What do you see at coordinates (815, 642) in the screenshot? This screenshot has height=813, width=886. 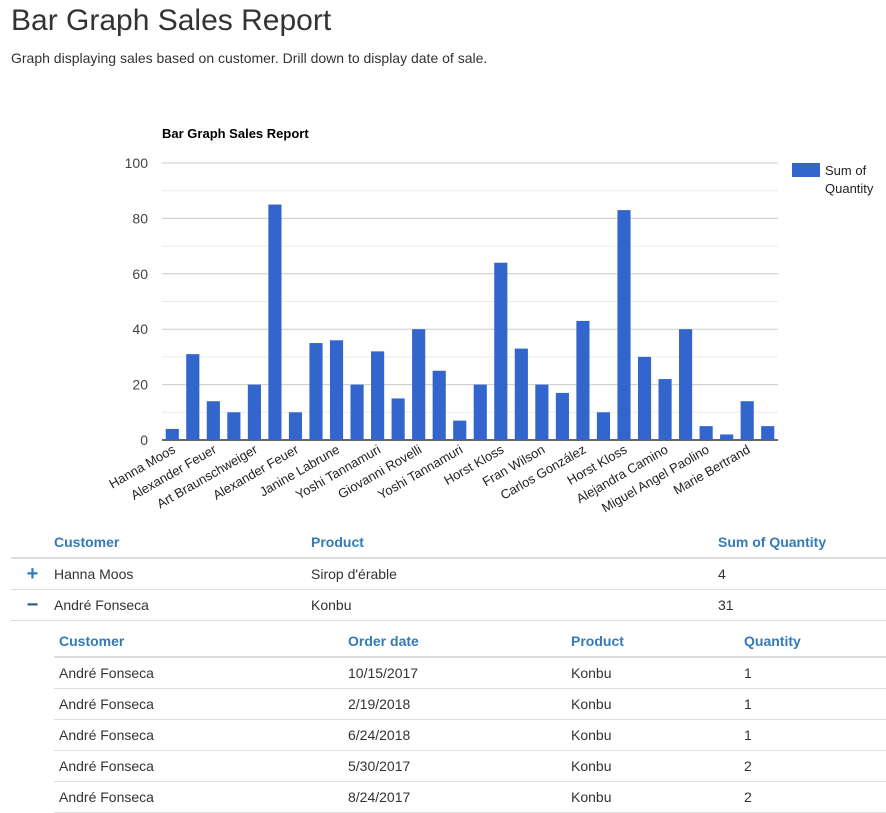 I see `col-quantity: Quantity` at bounding box center [815, 642].